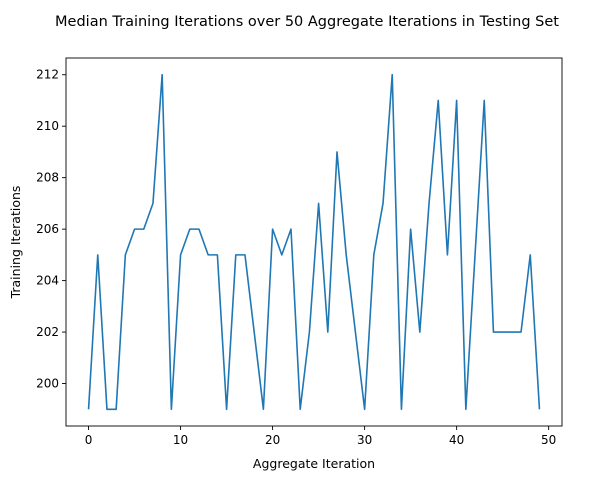  I want to click on x-tick-label: 30, so click(364, 440).